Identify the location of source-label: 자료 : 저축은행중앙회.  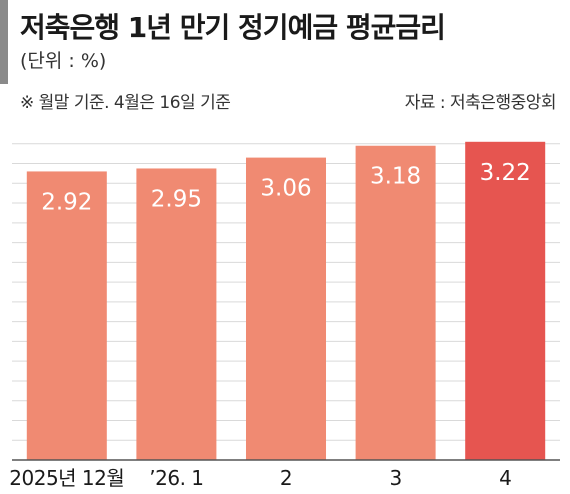
(480, 103).